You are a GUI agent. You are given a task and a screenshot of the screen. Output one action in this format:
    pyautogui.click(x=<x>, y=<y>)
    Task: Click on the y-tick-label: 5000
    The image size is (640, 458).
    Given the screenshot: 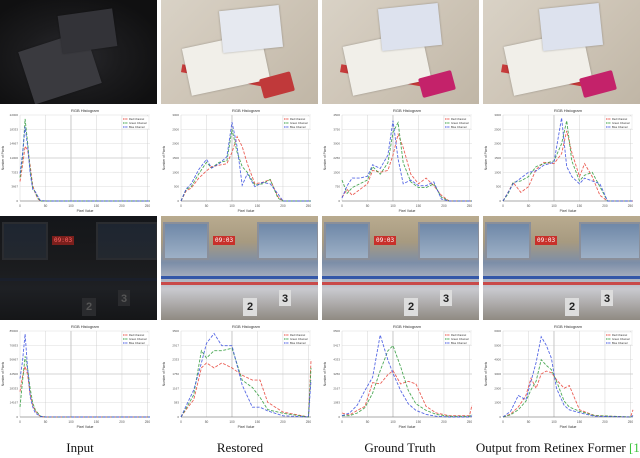 What is the action you would take?
    pyautogui.click(x=497, y=345)
    